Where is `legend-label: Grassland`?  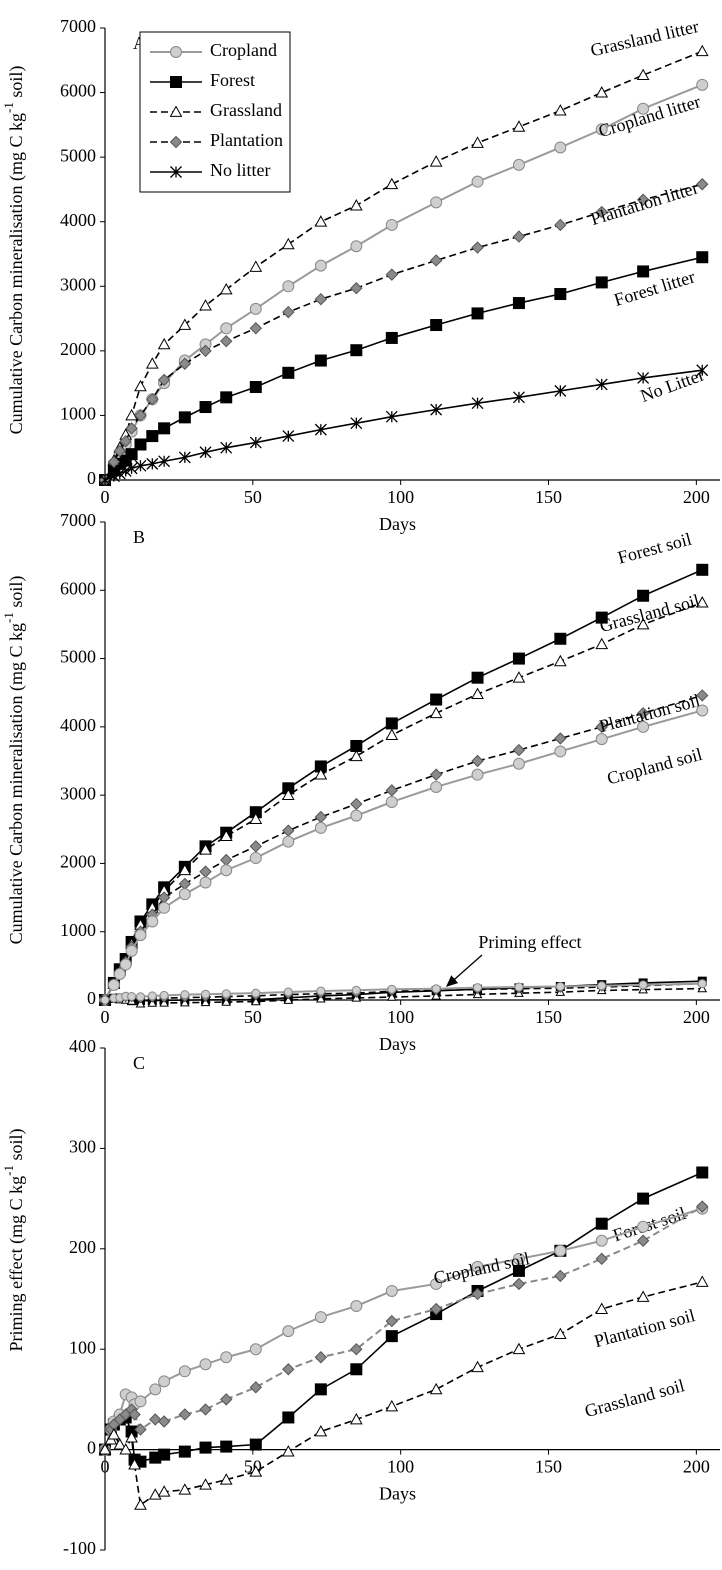
legend-label: Grassland is located at coordinates (246, 110).